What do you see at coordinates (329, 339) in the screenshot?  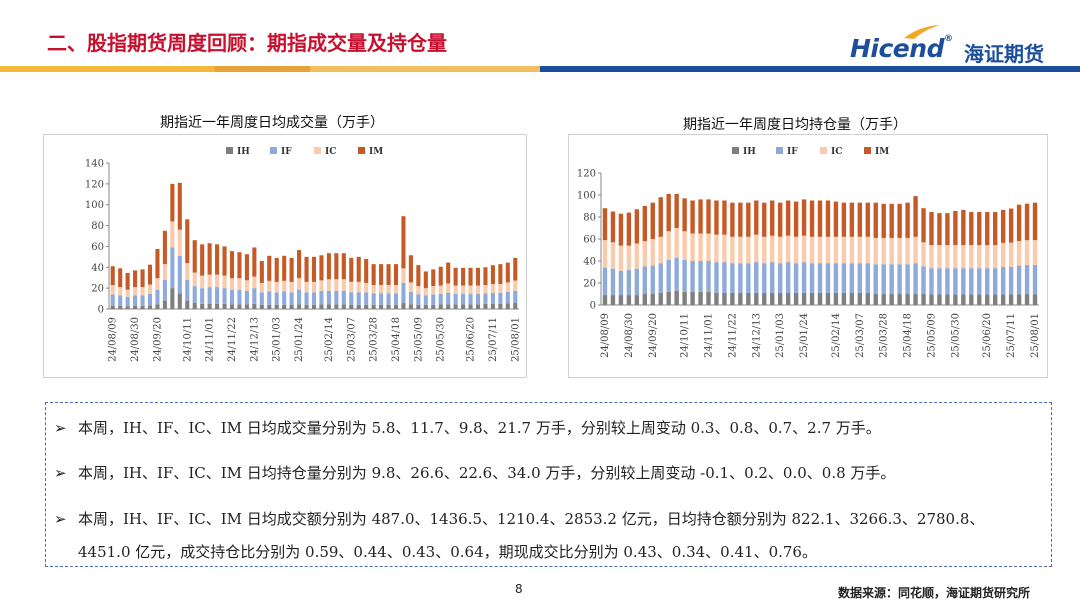 I see `x-tick-label: 25/02/14` at bounding box center [329, 339].